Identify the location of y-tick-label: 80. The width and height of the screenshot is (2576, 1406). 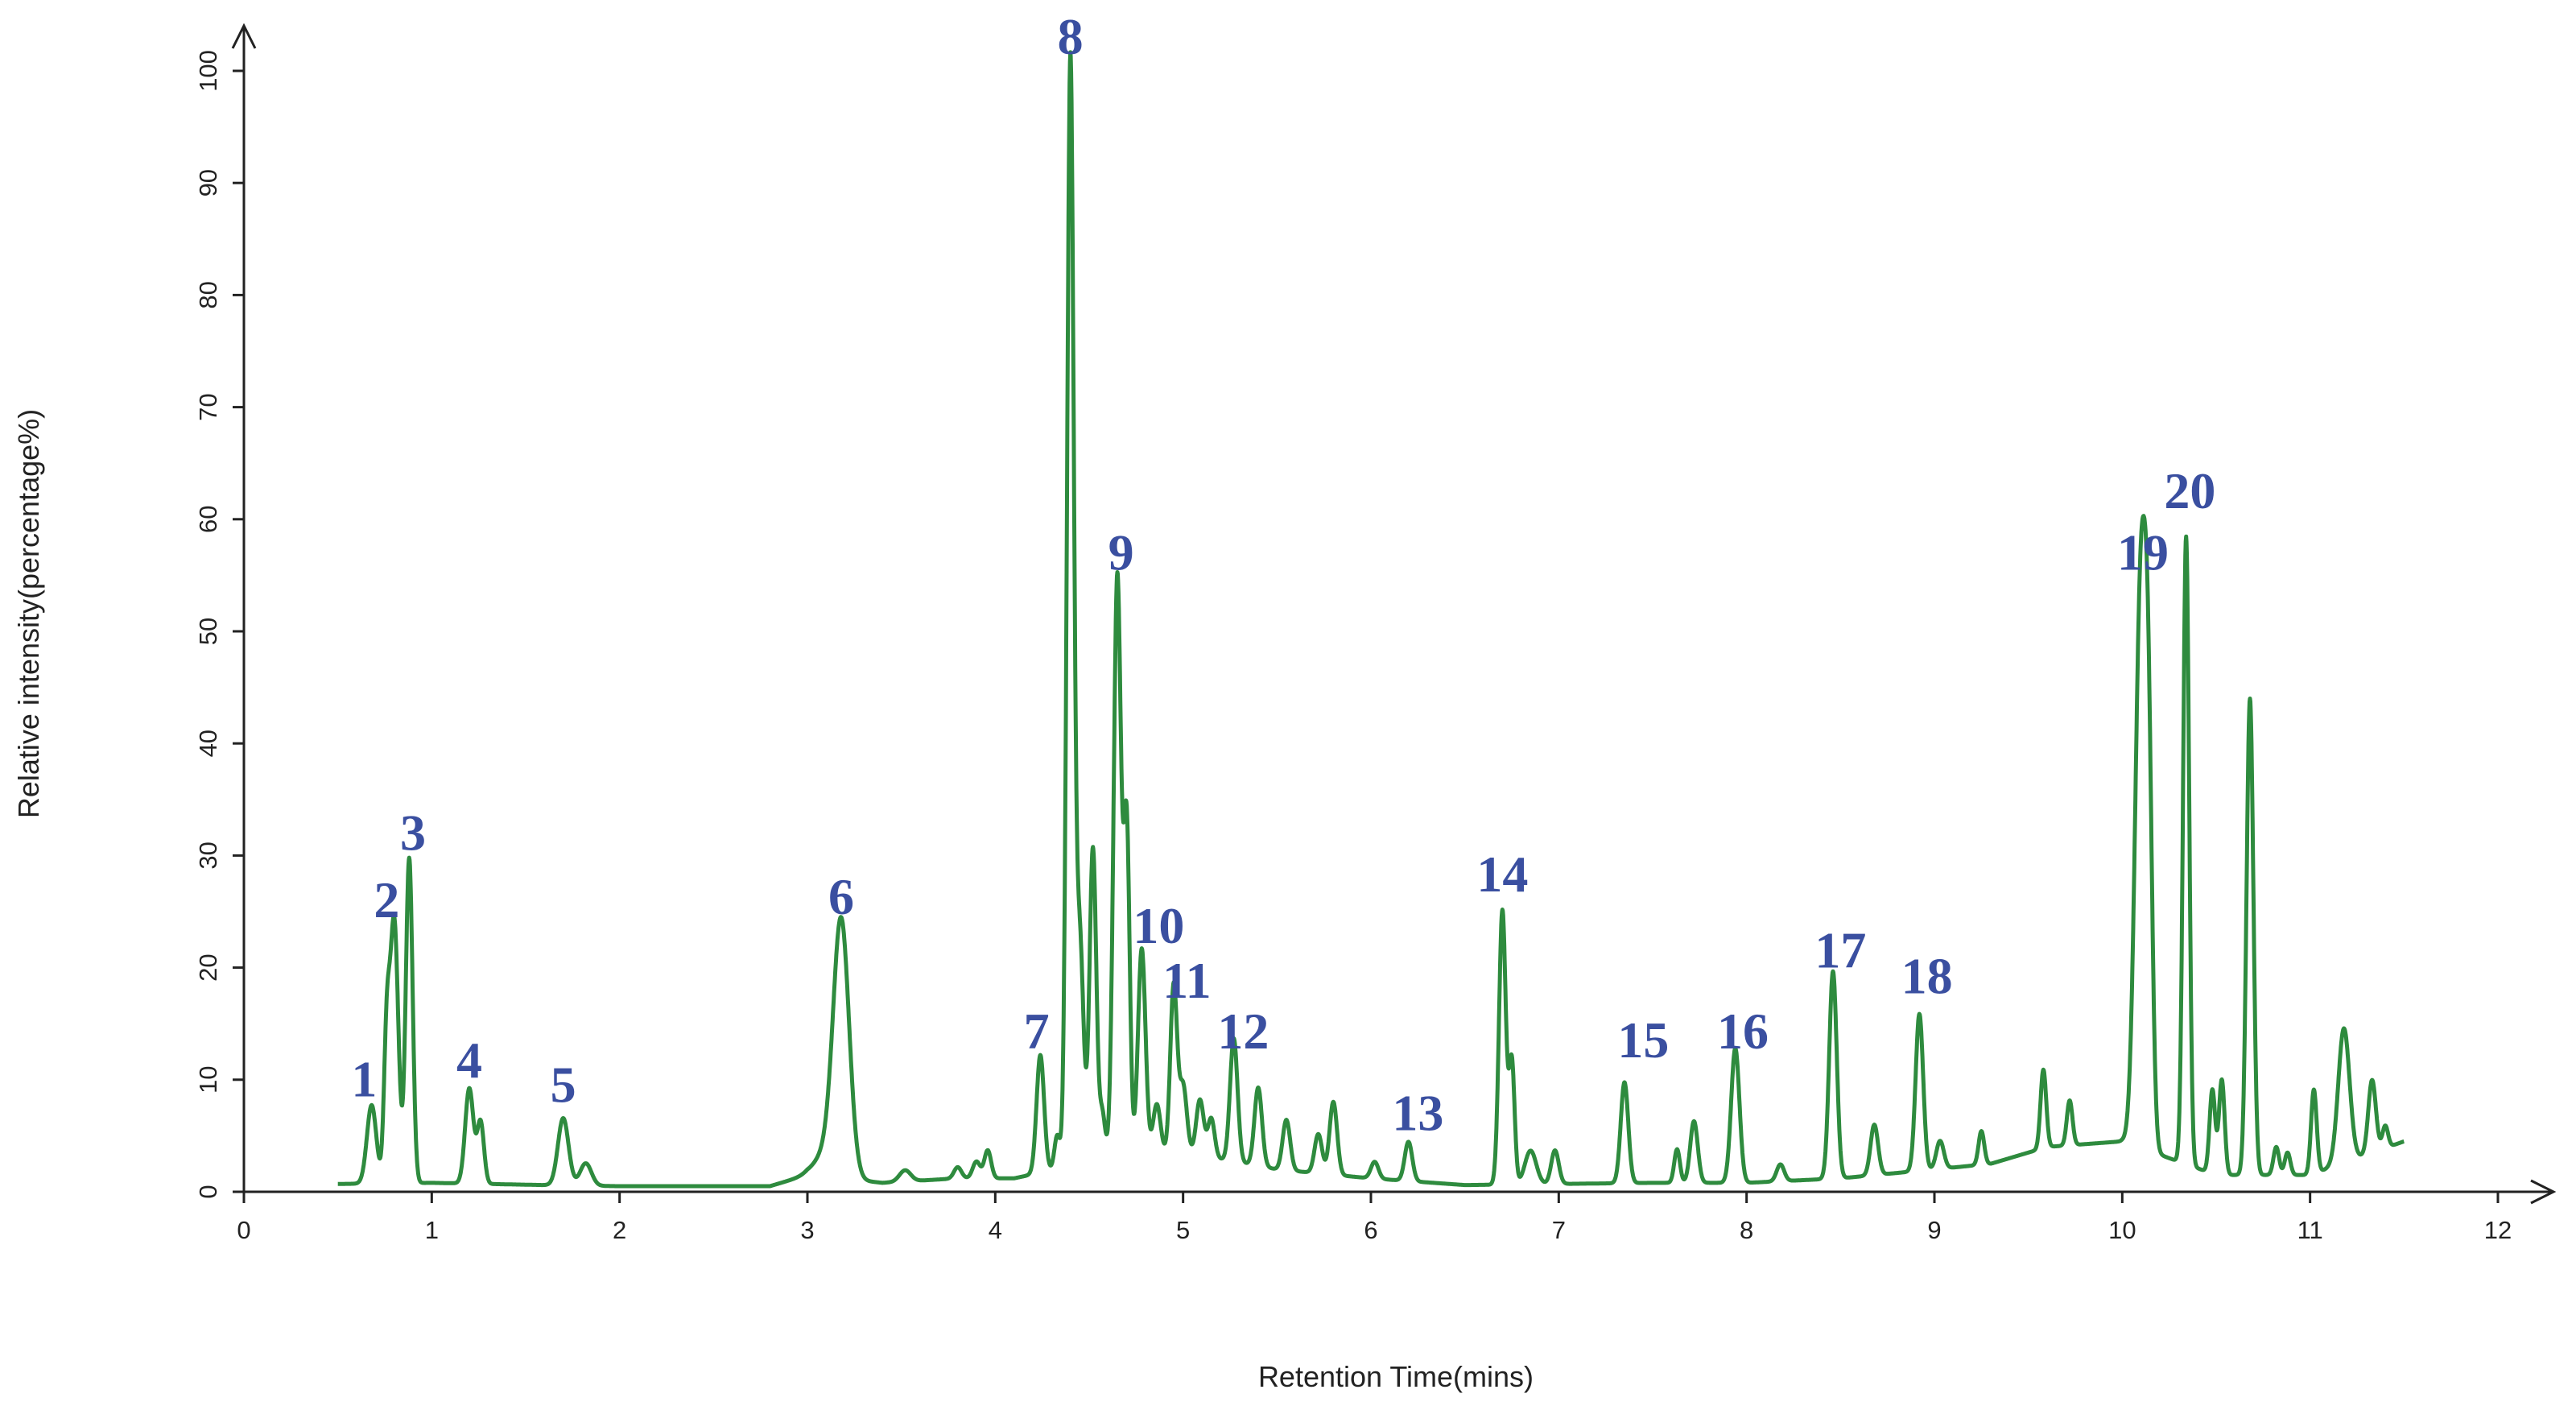
(208, 294).